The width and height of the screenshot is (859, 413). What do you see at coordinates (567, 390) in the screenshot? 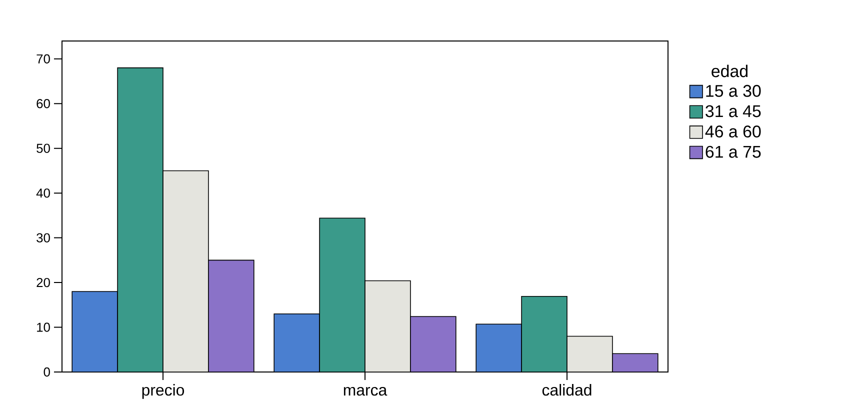
I see `x-tick-label: calidad` at bounding box center [567, 390].